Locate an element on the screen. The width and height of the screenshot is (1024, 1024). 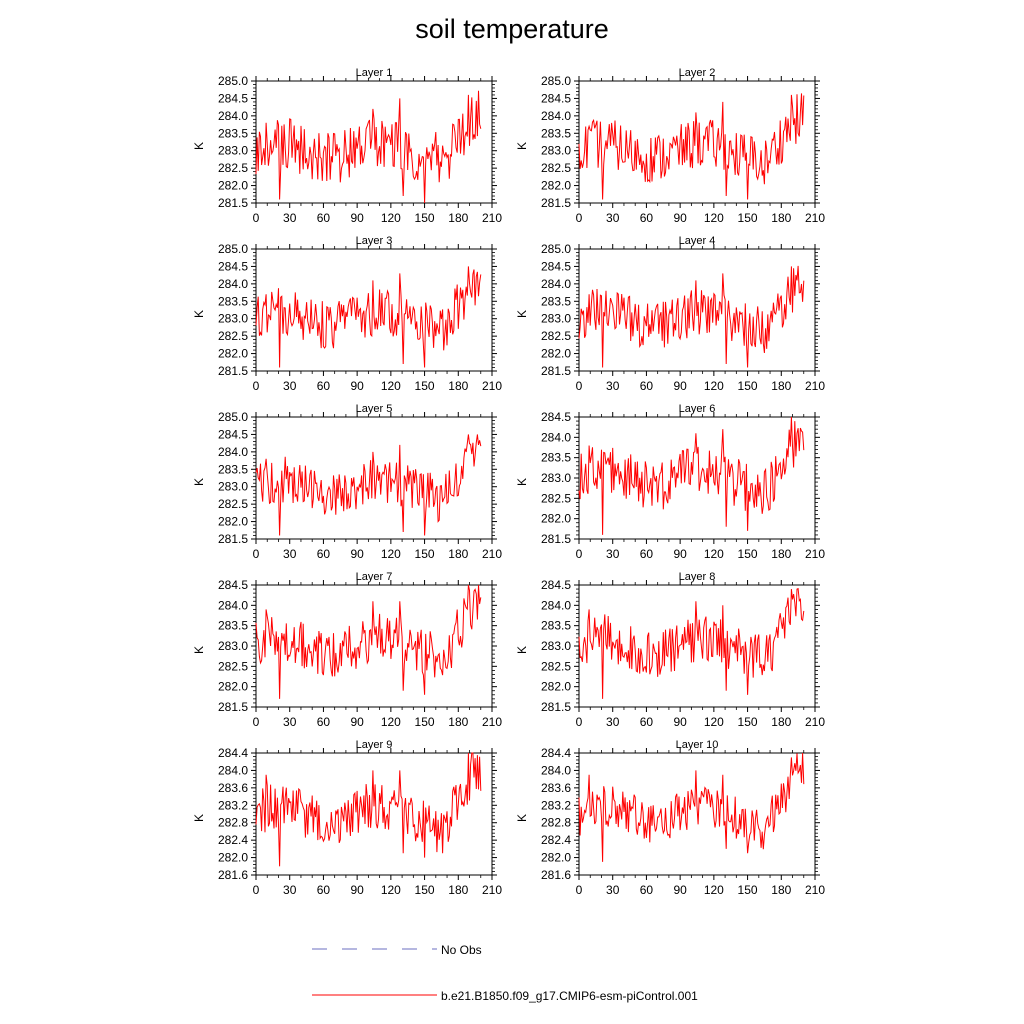
y-tick-label: 283.2 is located at coordinates (233, 805).